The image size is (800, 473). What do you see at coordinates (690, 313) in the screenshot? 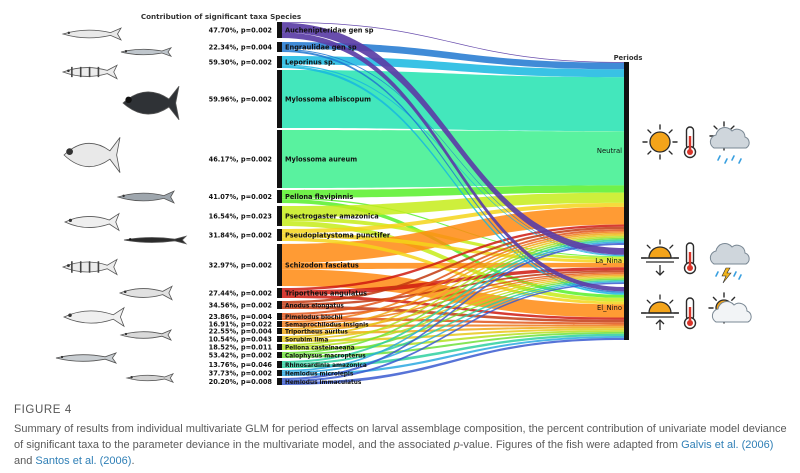
I see `thermometer-icon` at bounding box center [690, 313].